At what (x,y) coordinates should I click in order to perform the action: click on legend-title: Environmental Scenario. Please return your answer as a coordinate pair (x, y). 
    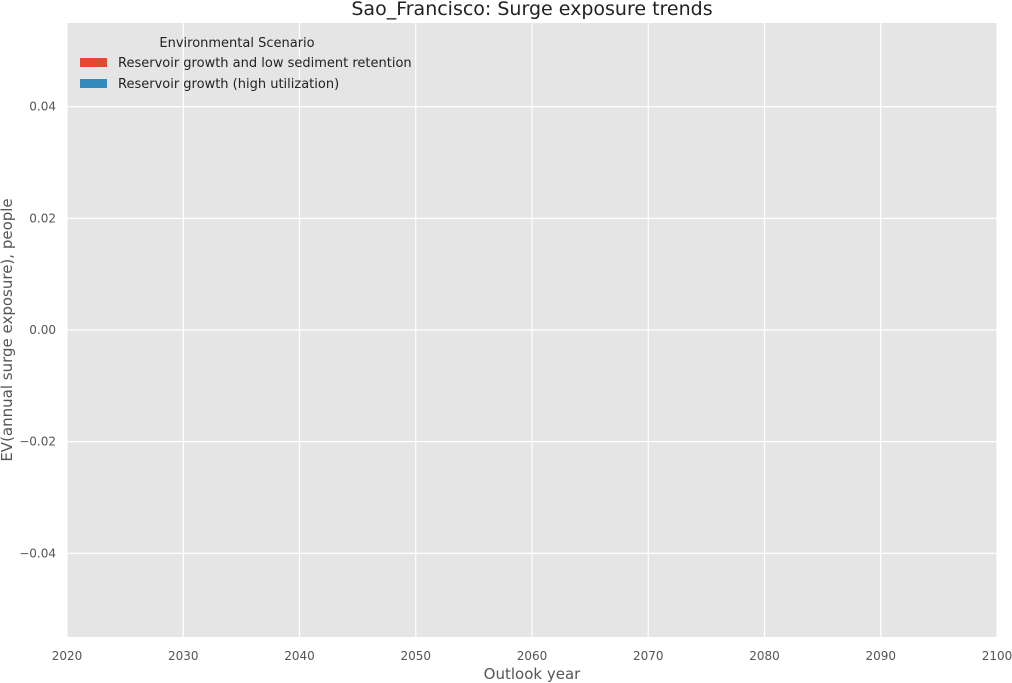
    Looking at the image, I should click on (236, 43).